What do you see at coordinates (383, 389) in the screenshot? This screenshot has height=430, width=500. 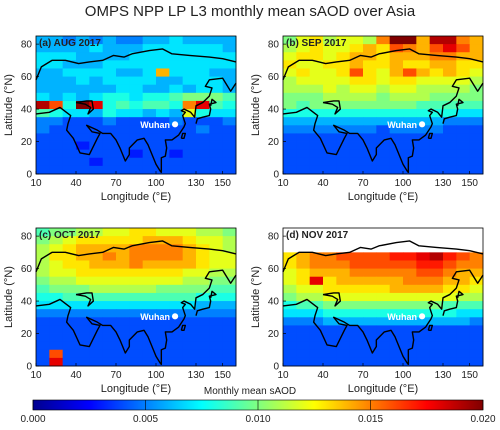 I see `x-axis-label: Longitude (°E)` at bounding box center [383, 389].